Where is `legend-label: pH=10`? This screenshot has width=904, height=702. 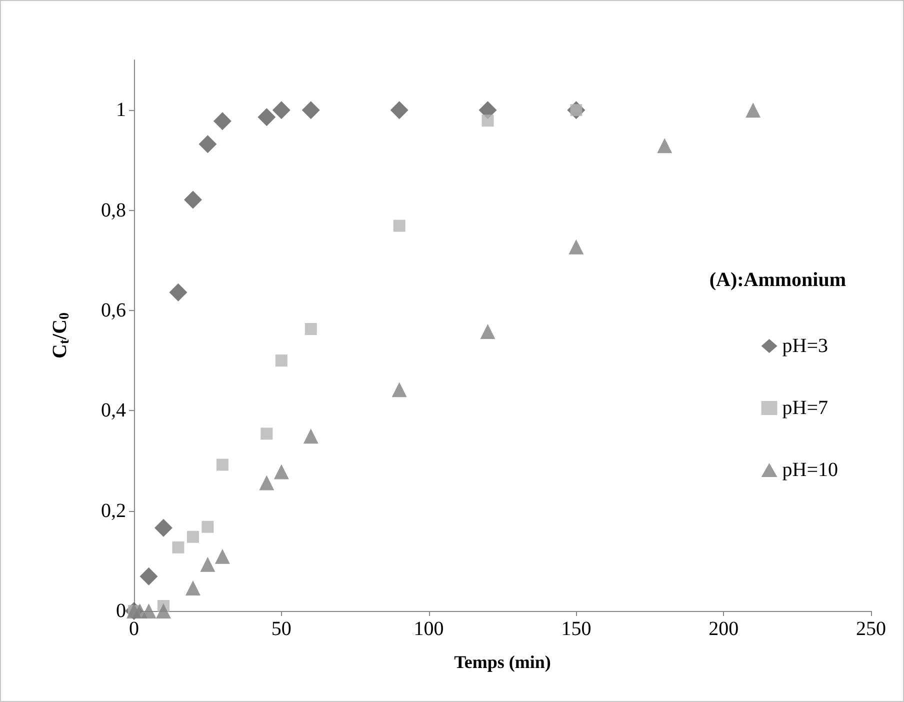
legend-label: pH=10 is located at coordinates (810, 470).